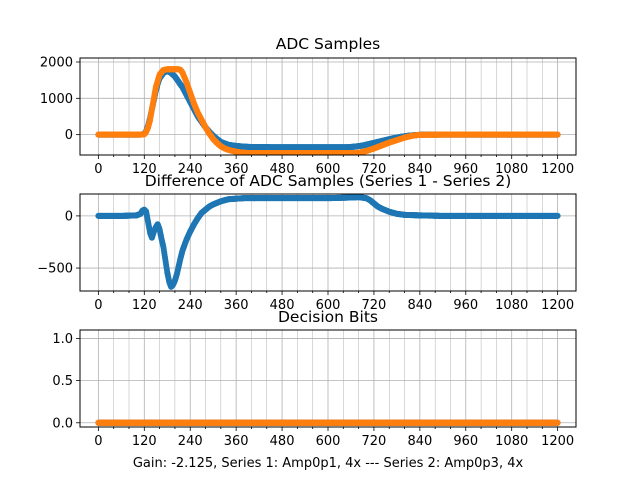 This screenshot has height=480, width=640. I want to click on adc-samples-title: ADC Samples, so click(328, 44).